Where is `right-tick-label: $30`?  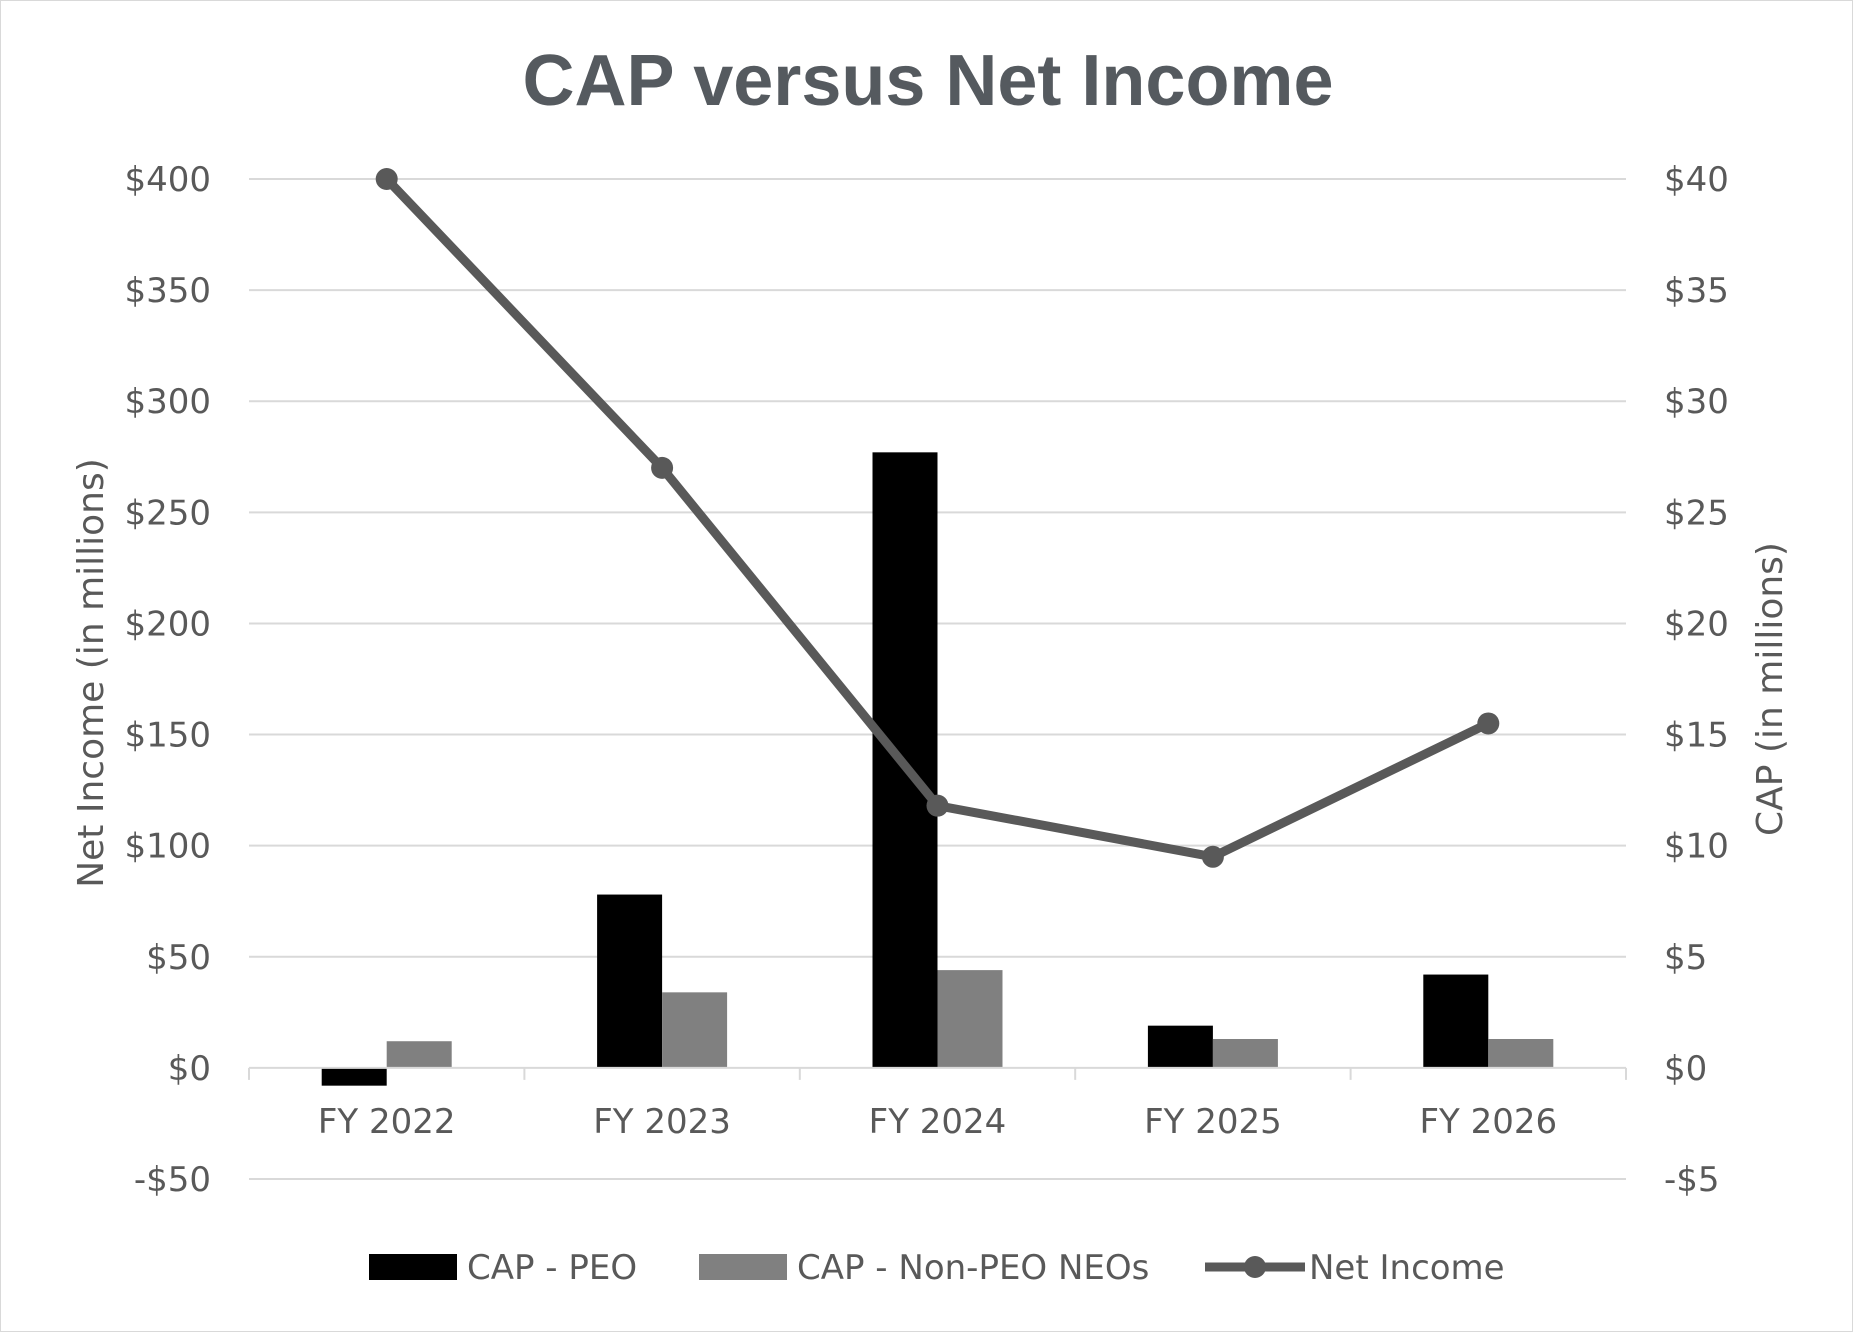
right-tick-label: $30 is located at coordinates (1696, 402).